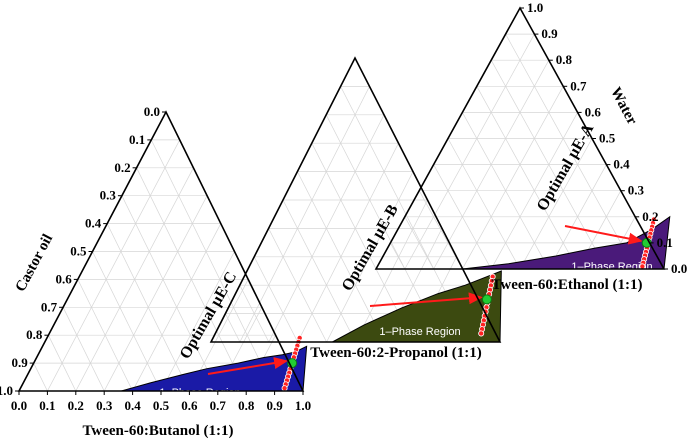 The width and height of the screenshot is (699, 444). I want to click on ternary-3-right-tick-label: 0.0, so click(679, 268).